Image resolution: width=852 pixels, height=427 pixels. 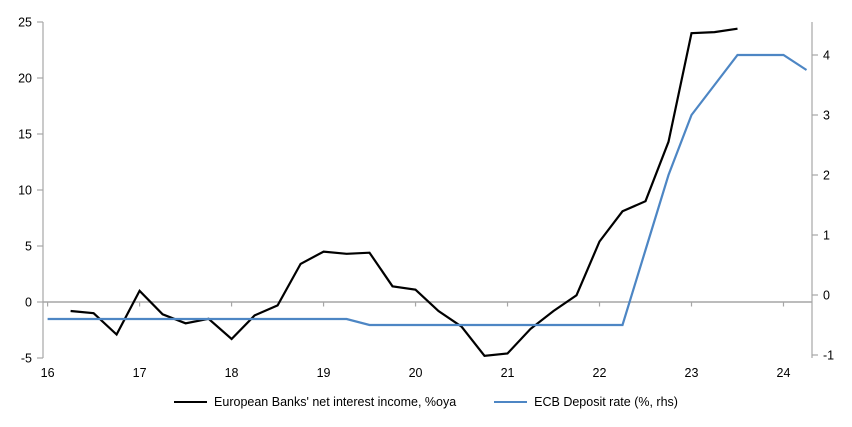 What do you see at coordinates (826, 296) in the screenshot?
I see `right-axis-tick-label: 0` at bounding box center [826, 296].